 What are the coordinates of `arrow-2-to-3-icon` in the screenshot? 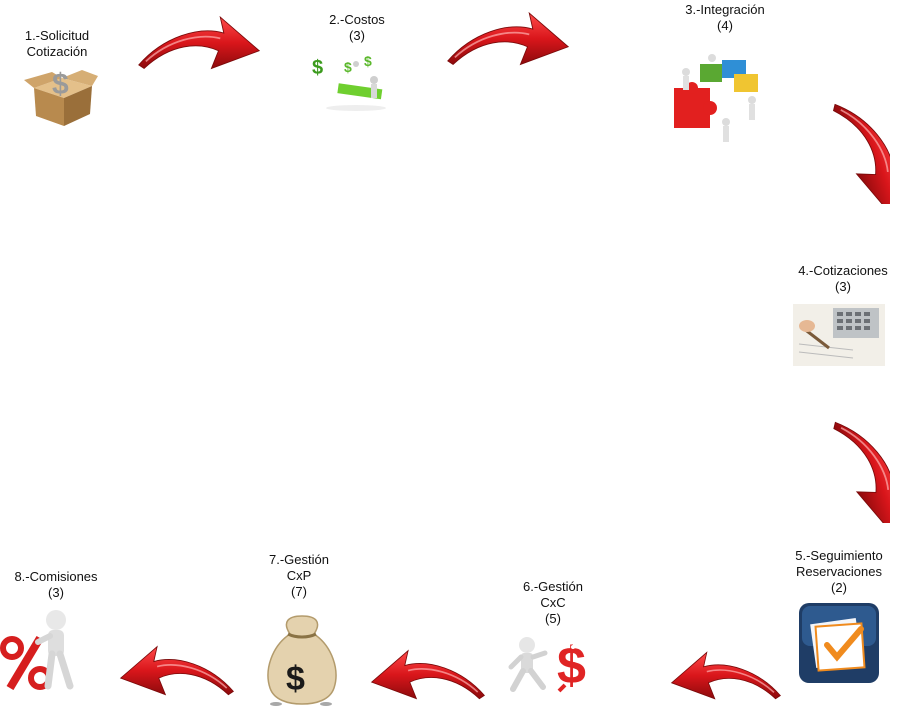 It's located at (508, 39).